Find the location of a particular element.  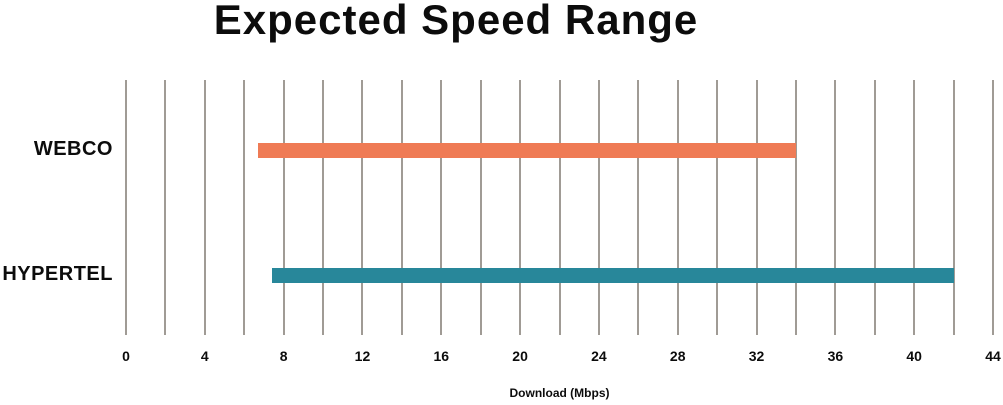

x-tick-label: 0 is located at coordinates (126, 356).